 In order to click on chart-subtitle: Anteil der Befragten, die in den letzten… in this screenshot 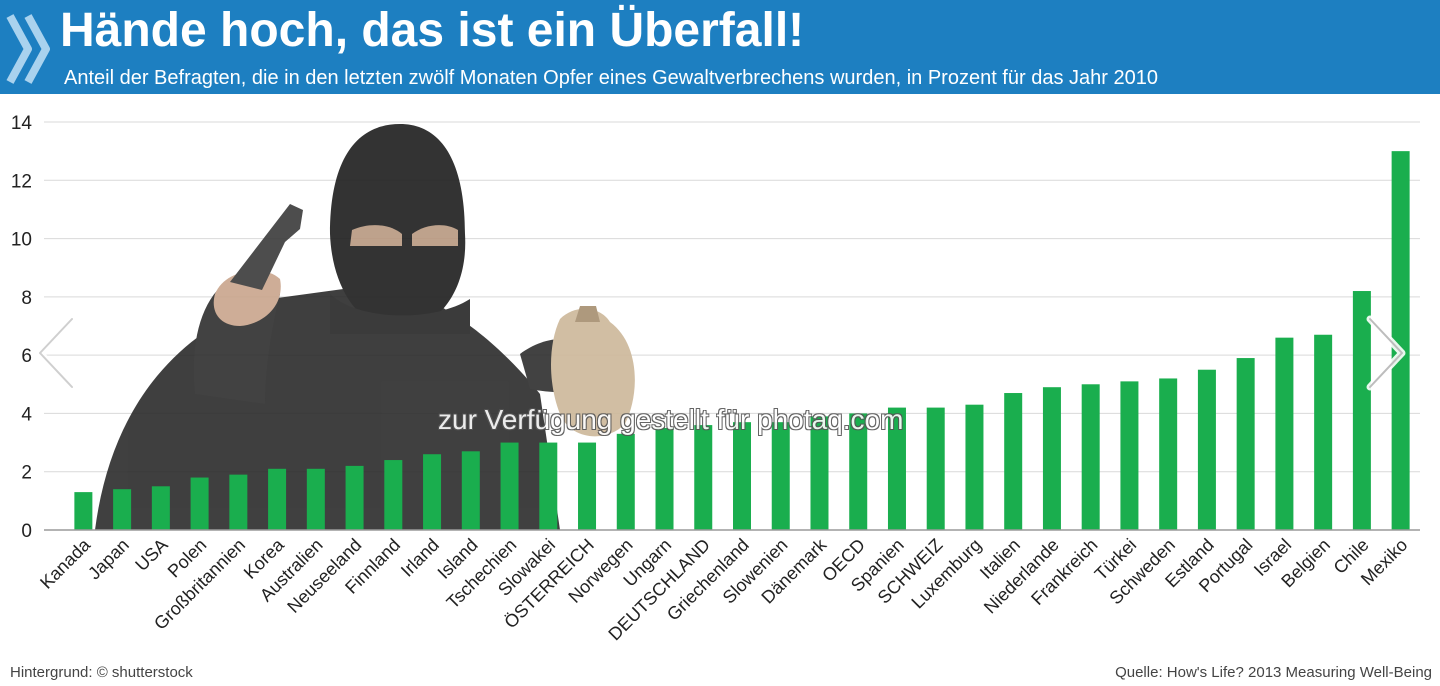, I will do `click(611, 78)`.